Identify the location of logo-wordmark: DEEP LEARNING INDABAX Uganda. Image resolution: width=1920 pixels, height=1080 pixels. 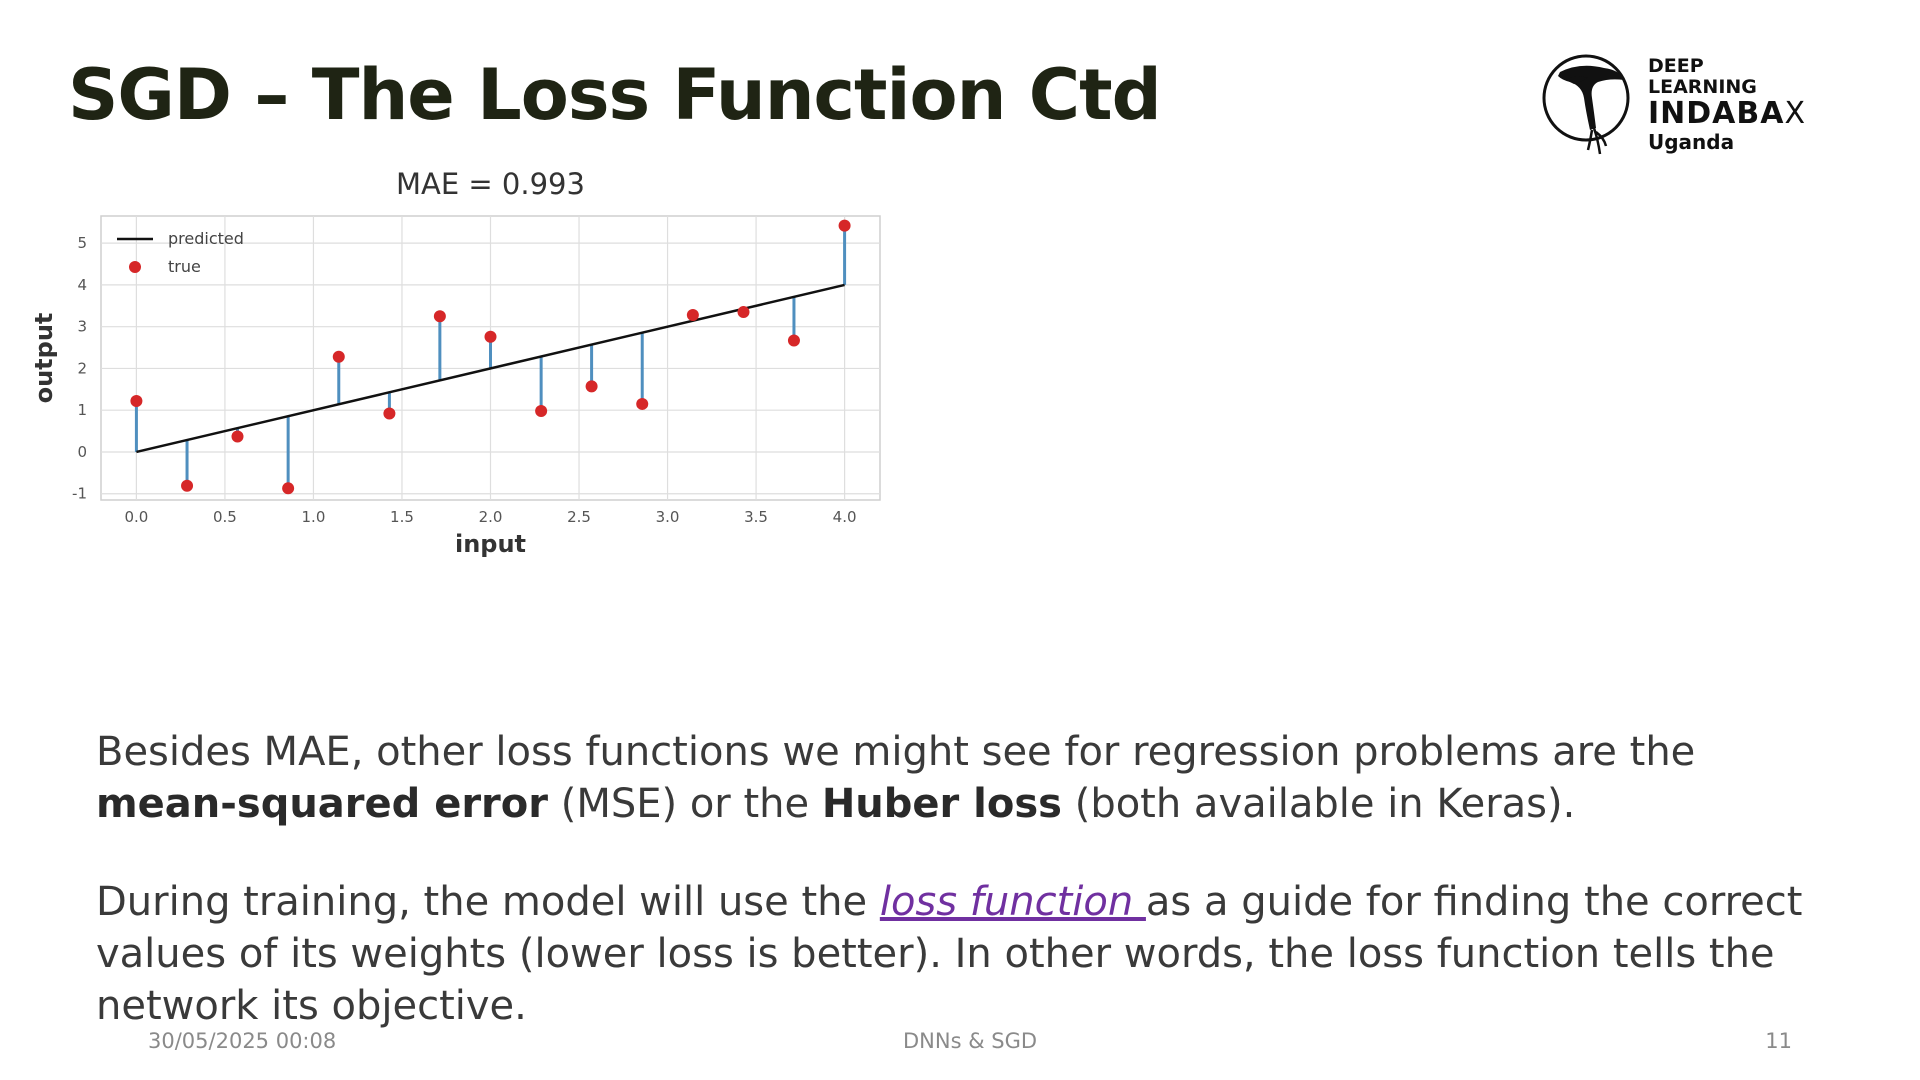
(1727, 105).